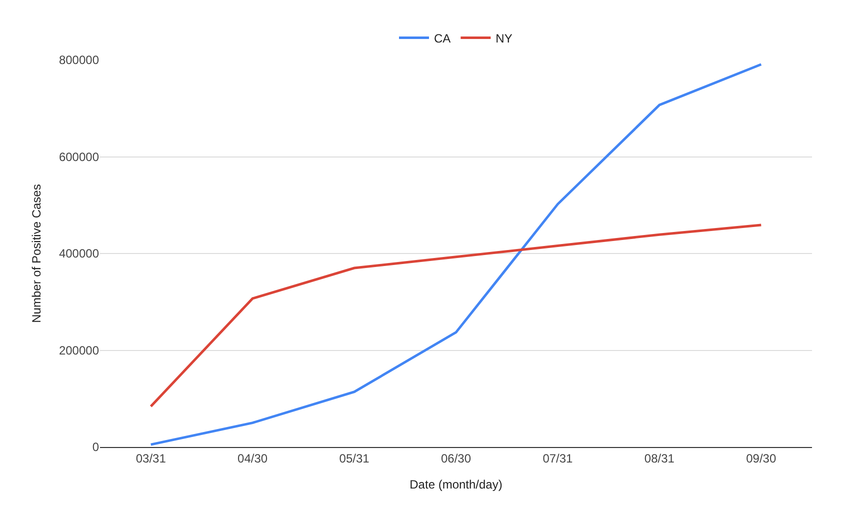  I want to click on x-axis-title: Date (month/day), so click(456, 484).